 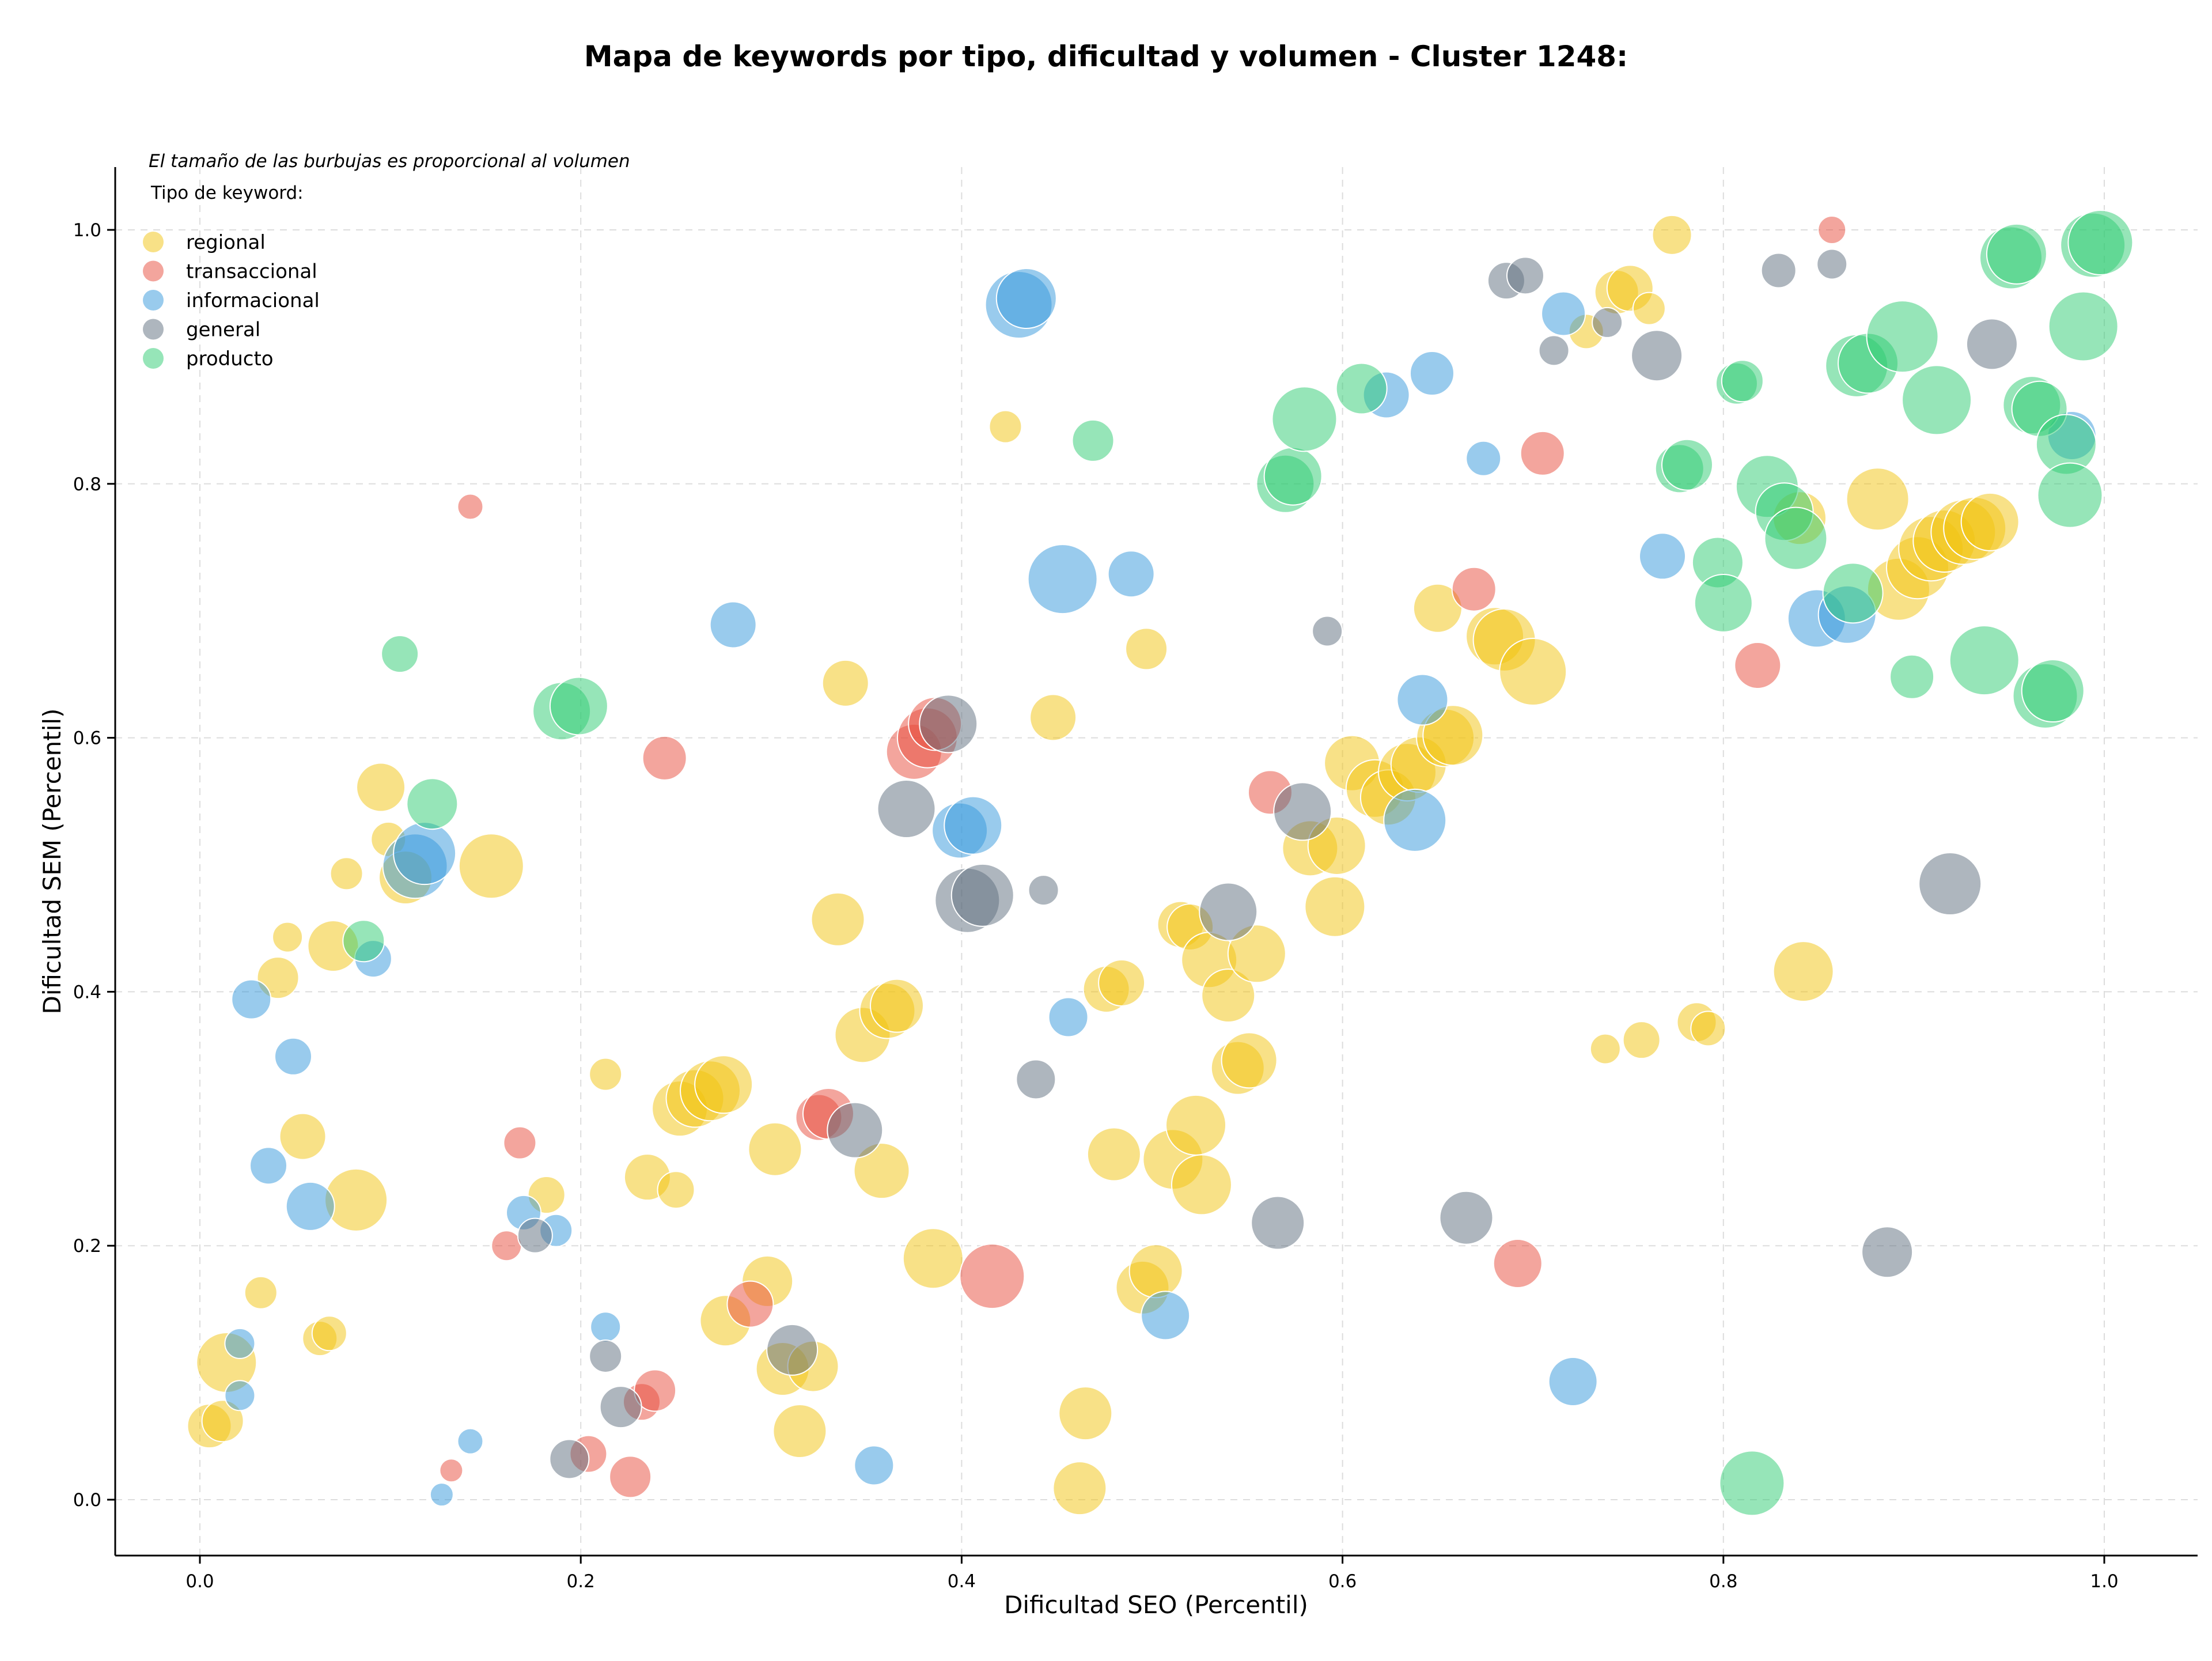 What do you see at coordinates (87, 230) in the screenshot?
I see `y-tick-label: 1.0` at bounding box center [87, 230].